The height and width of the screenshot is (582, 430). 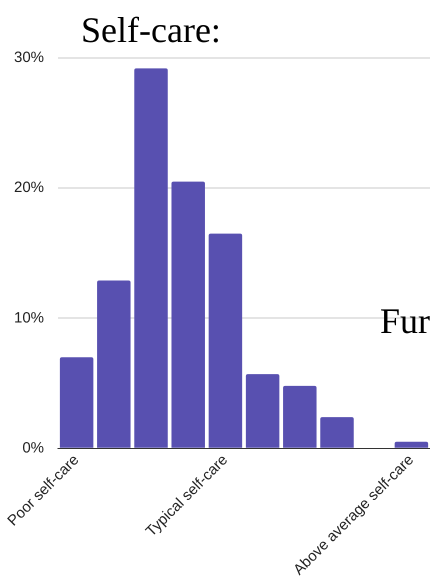 I want to click on y-tick-label: 10%, so click(x=29, y=317).